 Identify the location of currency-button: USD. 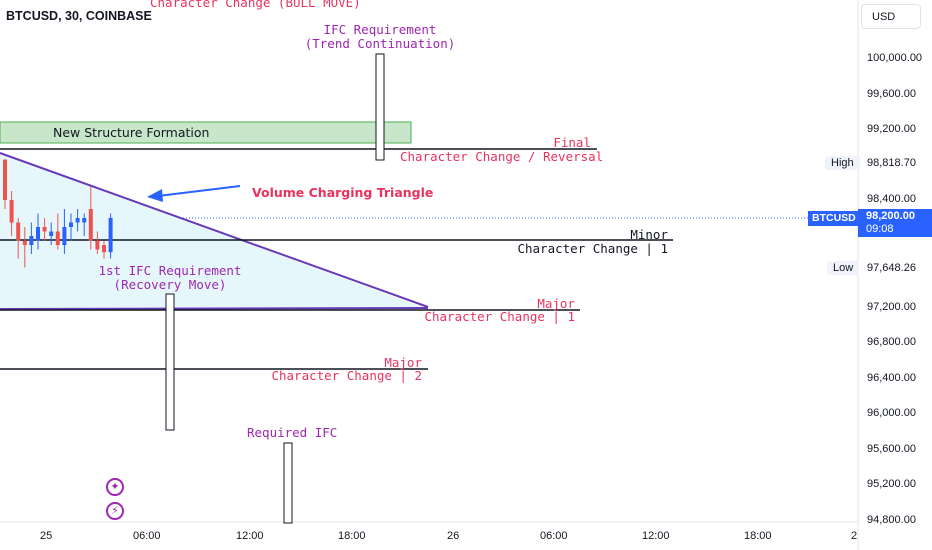
(891, 16).